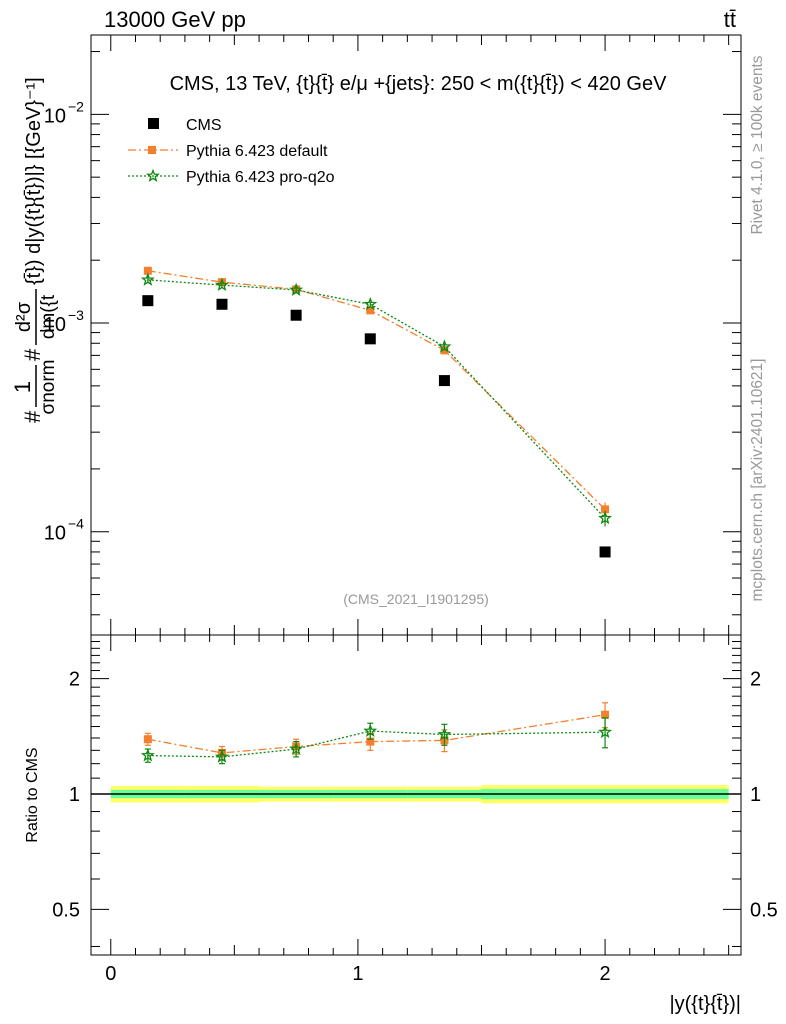  What do you see at coordinates (757, 144) in the screenshot?
I see `rivet-version-label: Rivet 4.1.0, ≥ 100k events` at bounding box center [757, 144].